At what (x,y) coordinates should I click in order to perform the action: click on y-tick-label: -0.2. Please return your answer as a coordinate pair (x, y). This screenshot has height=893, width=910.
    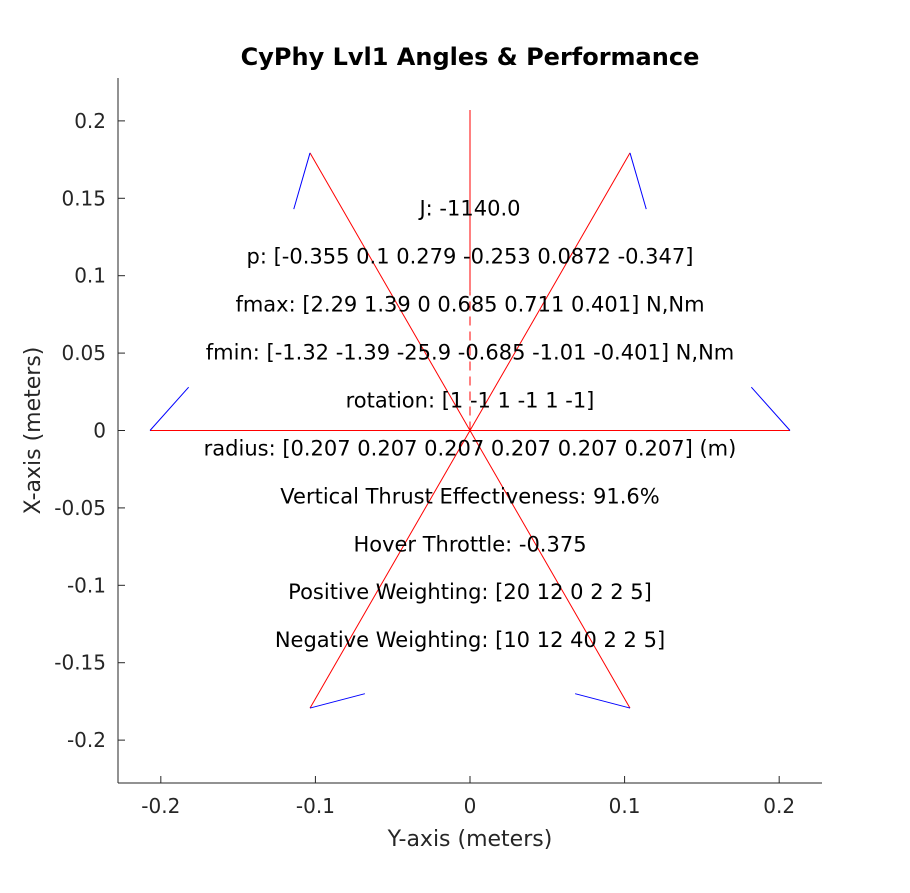
    Looking at the image, I should click on (86, 740).